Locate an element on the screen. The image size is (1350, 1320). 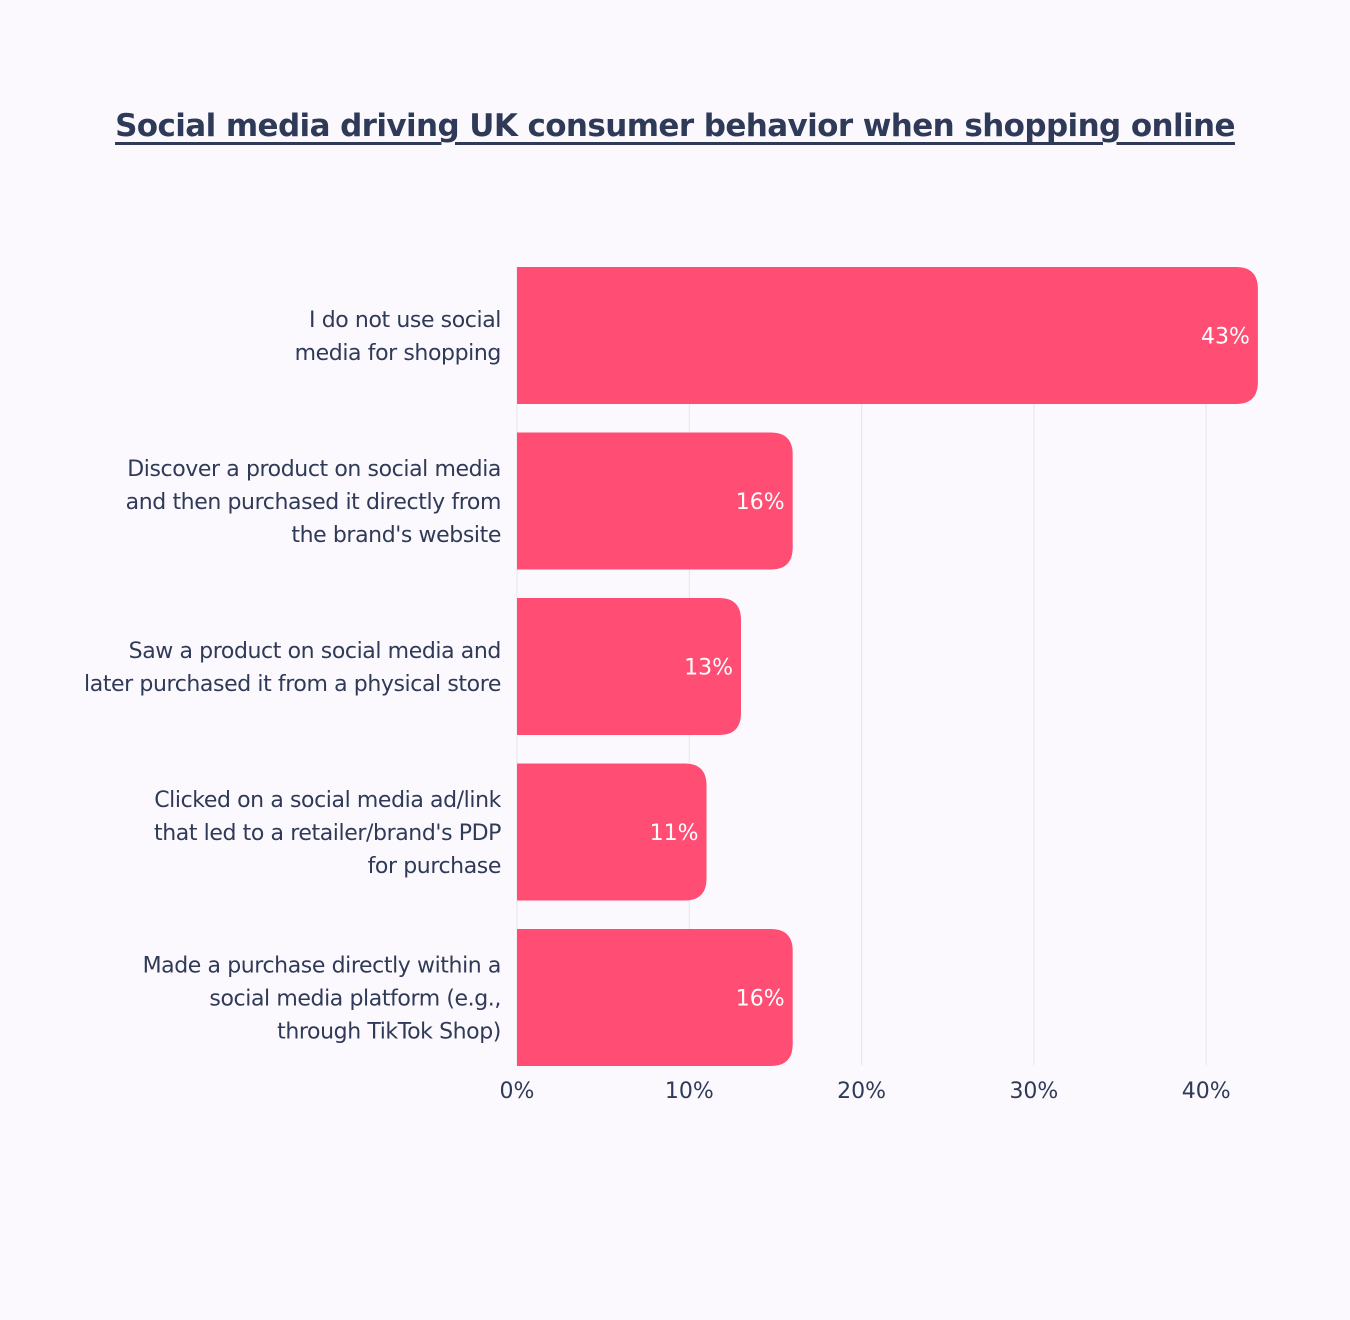
category-label-1-line-2: the brand's website is located at coordinates (396, 535).